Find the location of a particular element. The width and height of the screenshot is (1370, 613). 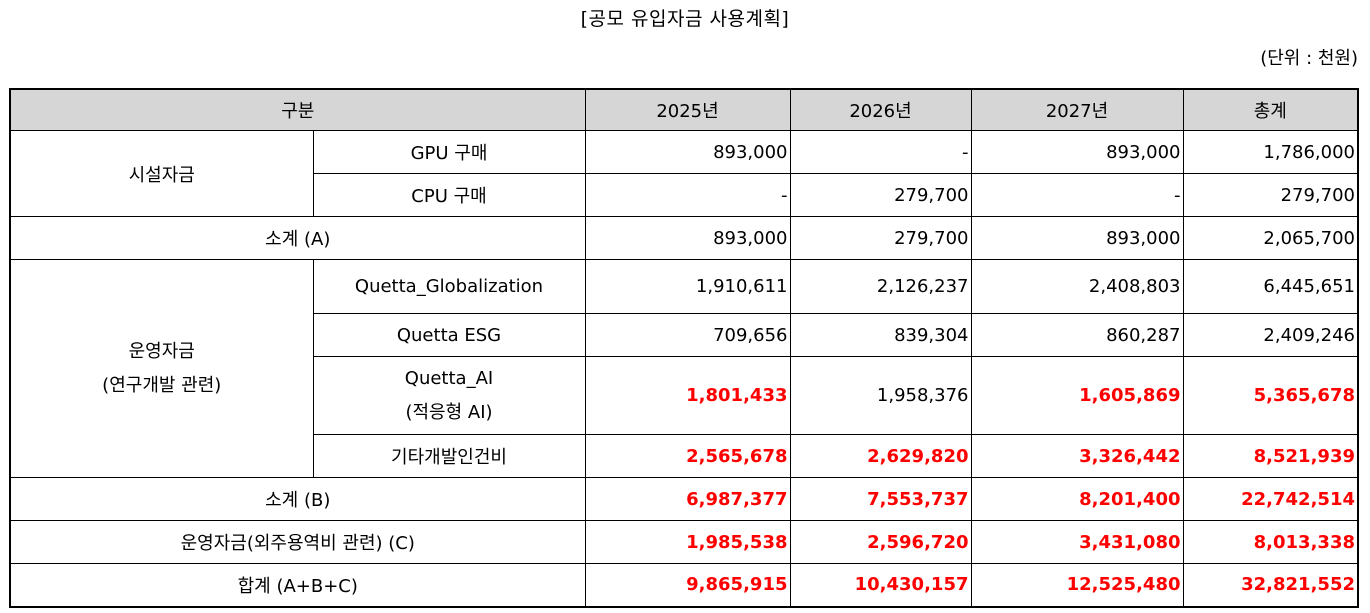

cell-total: 22,742,514 is located at coordinates (1270, 499).